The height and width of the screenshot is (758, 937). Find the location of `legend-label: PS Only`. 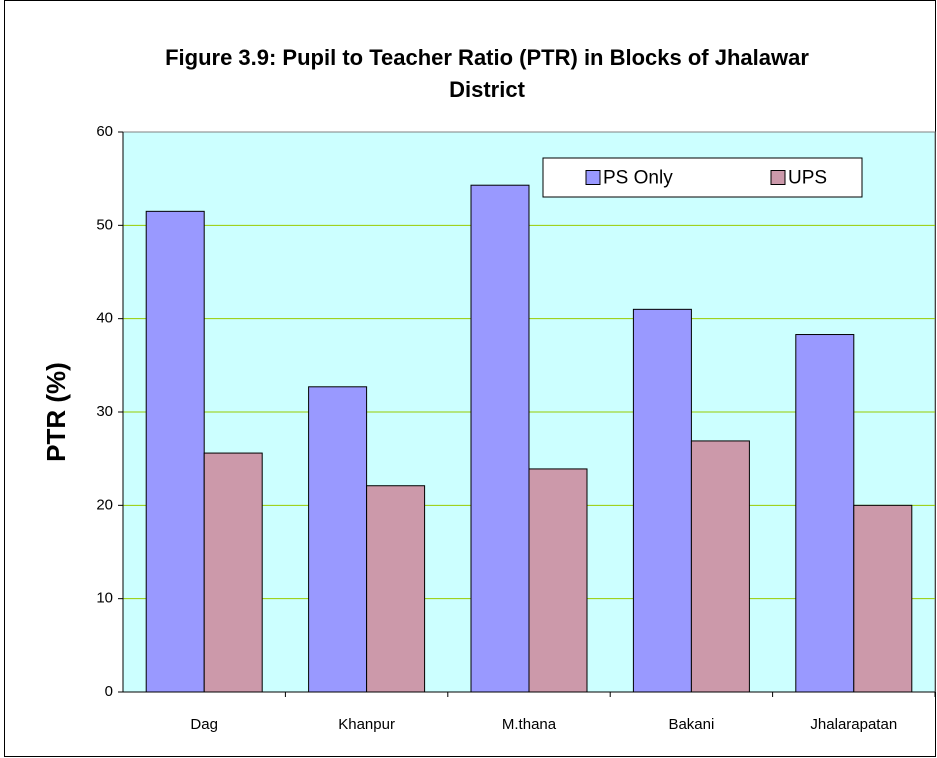

legend-label: PS Only is located at coordinates (638, 178).